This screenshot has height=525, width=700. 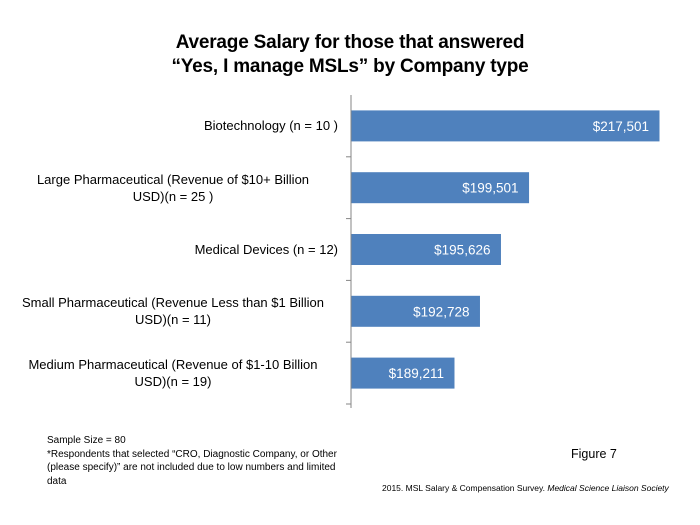 I want to click on chart-title-line-1: Average Salary for those that answered, so click(x=350, y=42).